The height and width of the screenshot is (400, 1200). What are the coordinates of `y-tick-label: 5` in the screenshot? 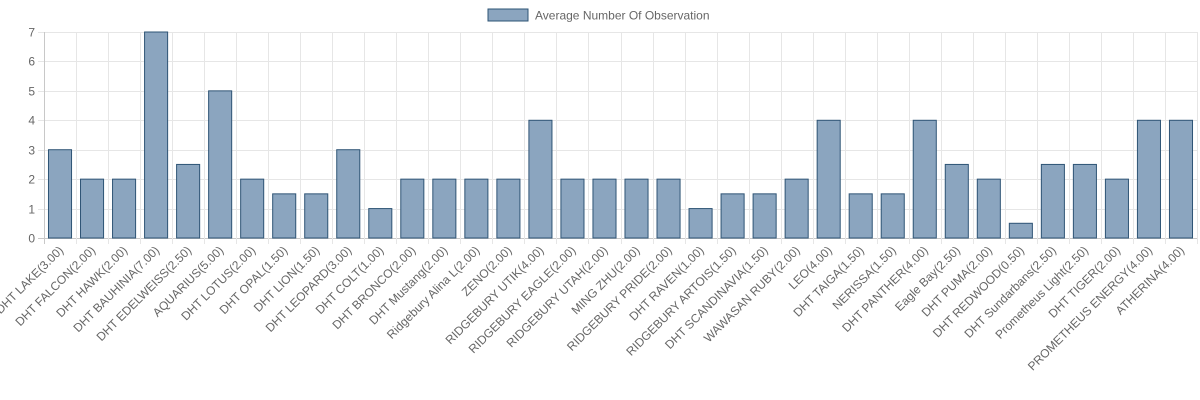 It's located at (31, 92).